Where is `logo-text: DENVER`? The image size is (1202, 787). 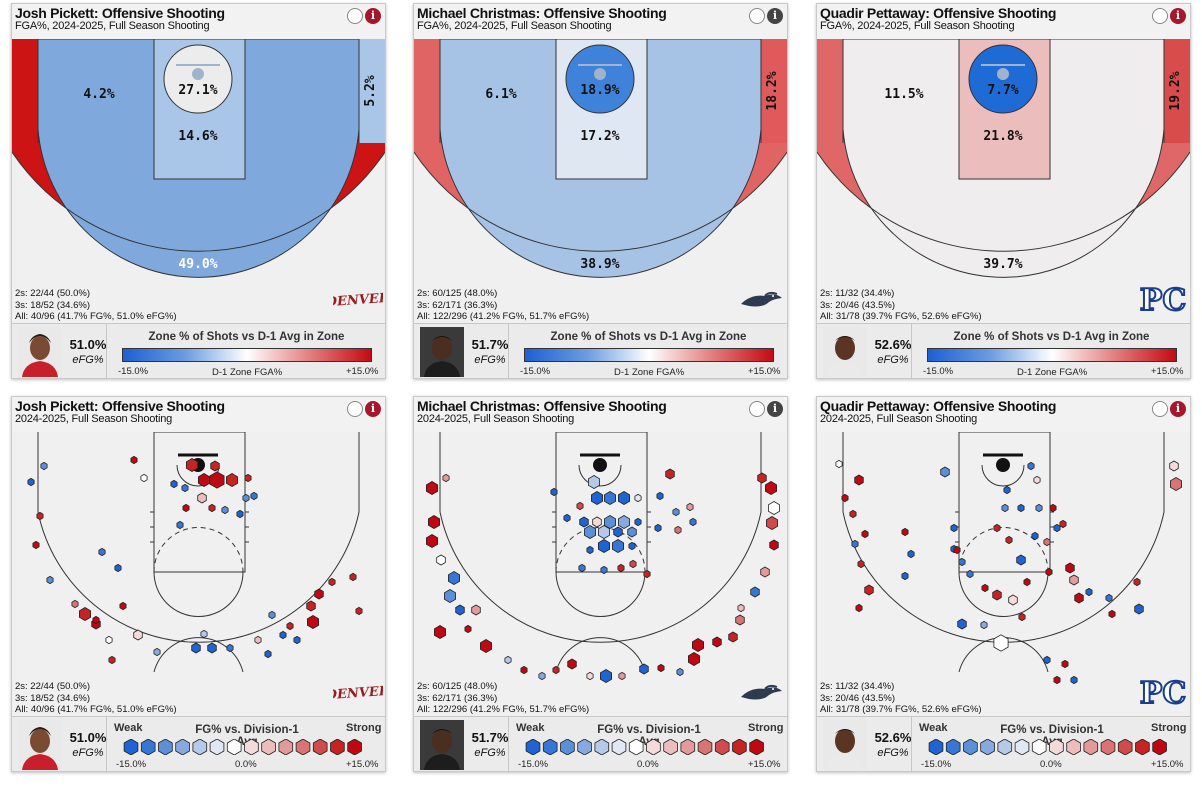
logo-text: DENVER is located at coordinates (358, 301).